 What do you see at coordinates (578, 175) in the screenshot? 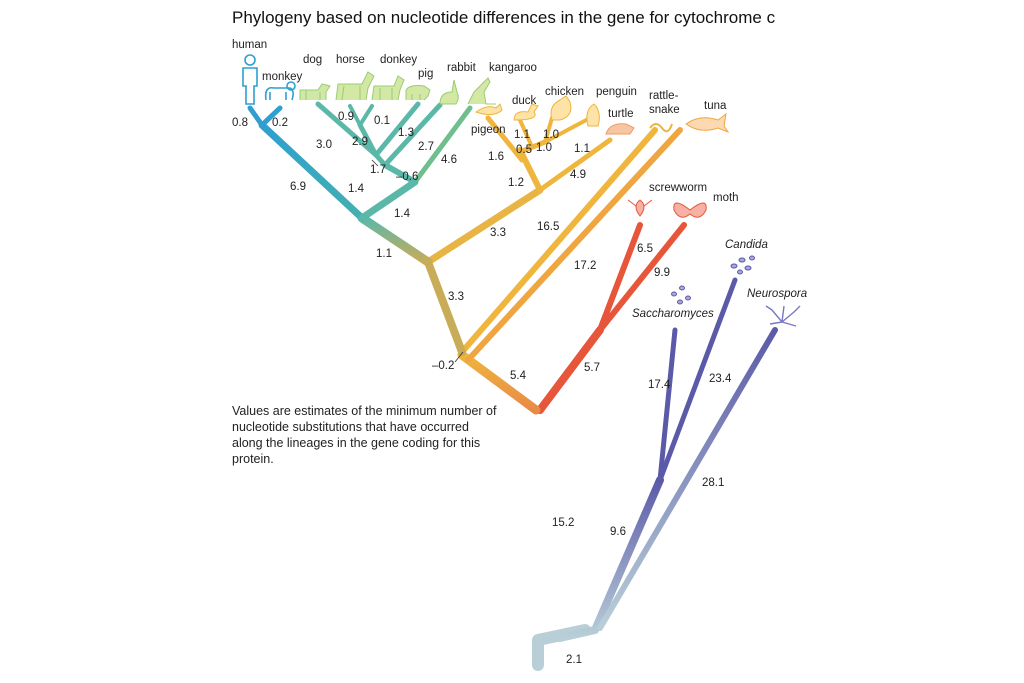
I see `bl-turtle: 4.9` at bounding box center [578, 175].